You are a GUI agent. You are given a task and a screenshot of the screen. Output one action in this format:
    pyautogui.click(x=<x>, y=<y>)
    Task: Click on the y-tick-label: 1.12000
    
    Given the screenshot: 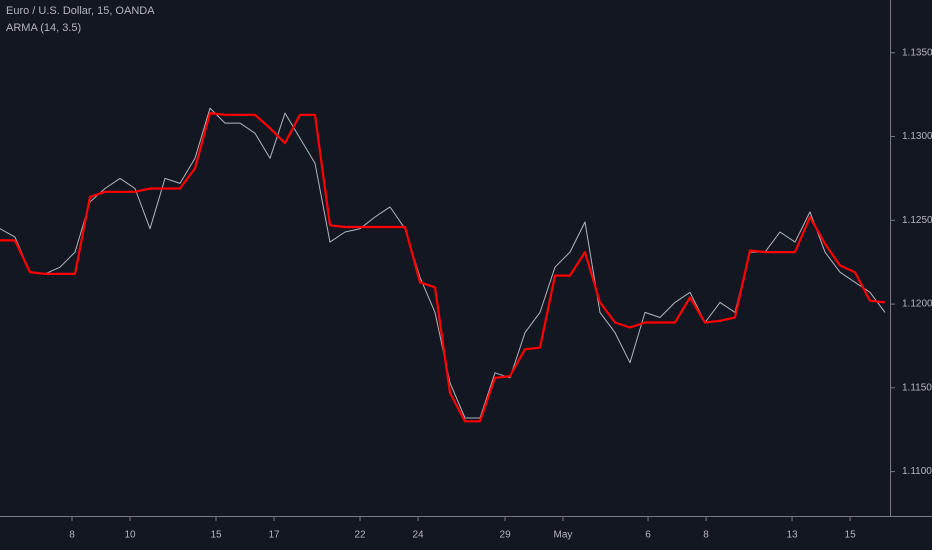 What is the action you would take?
    pyautogui.click(x=917, y=304)
    